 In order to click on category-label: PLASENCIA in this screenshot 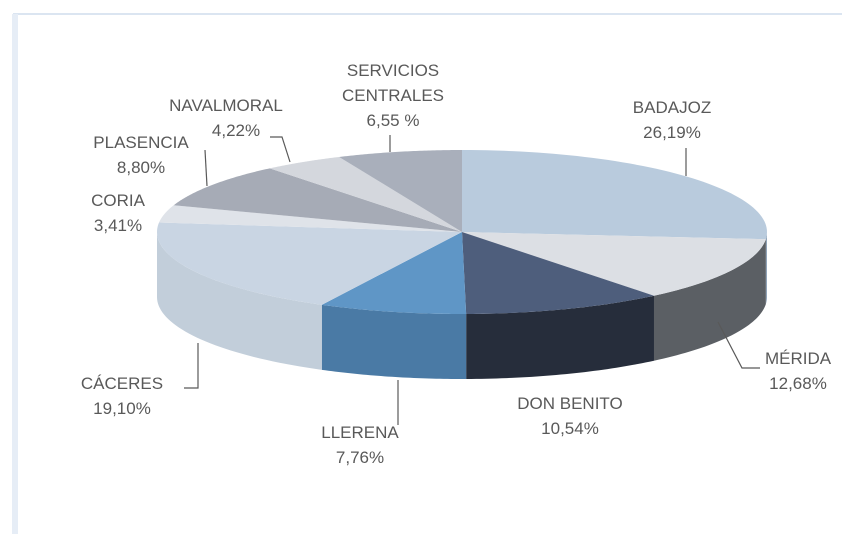, I will do `click(141, 142)`.